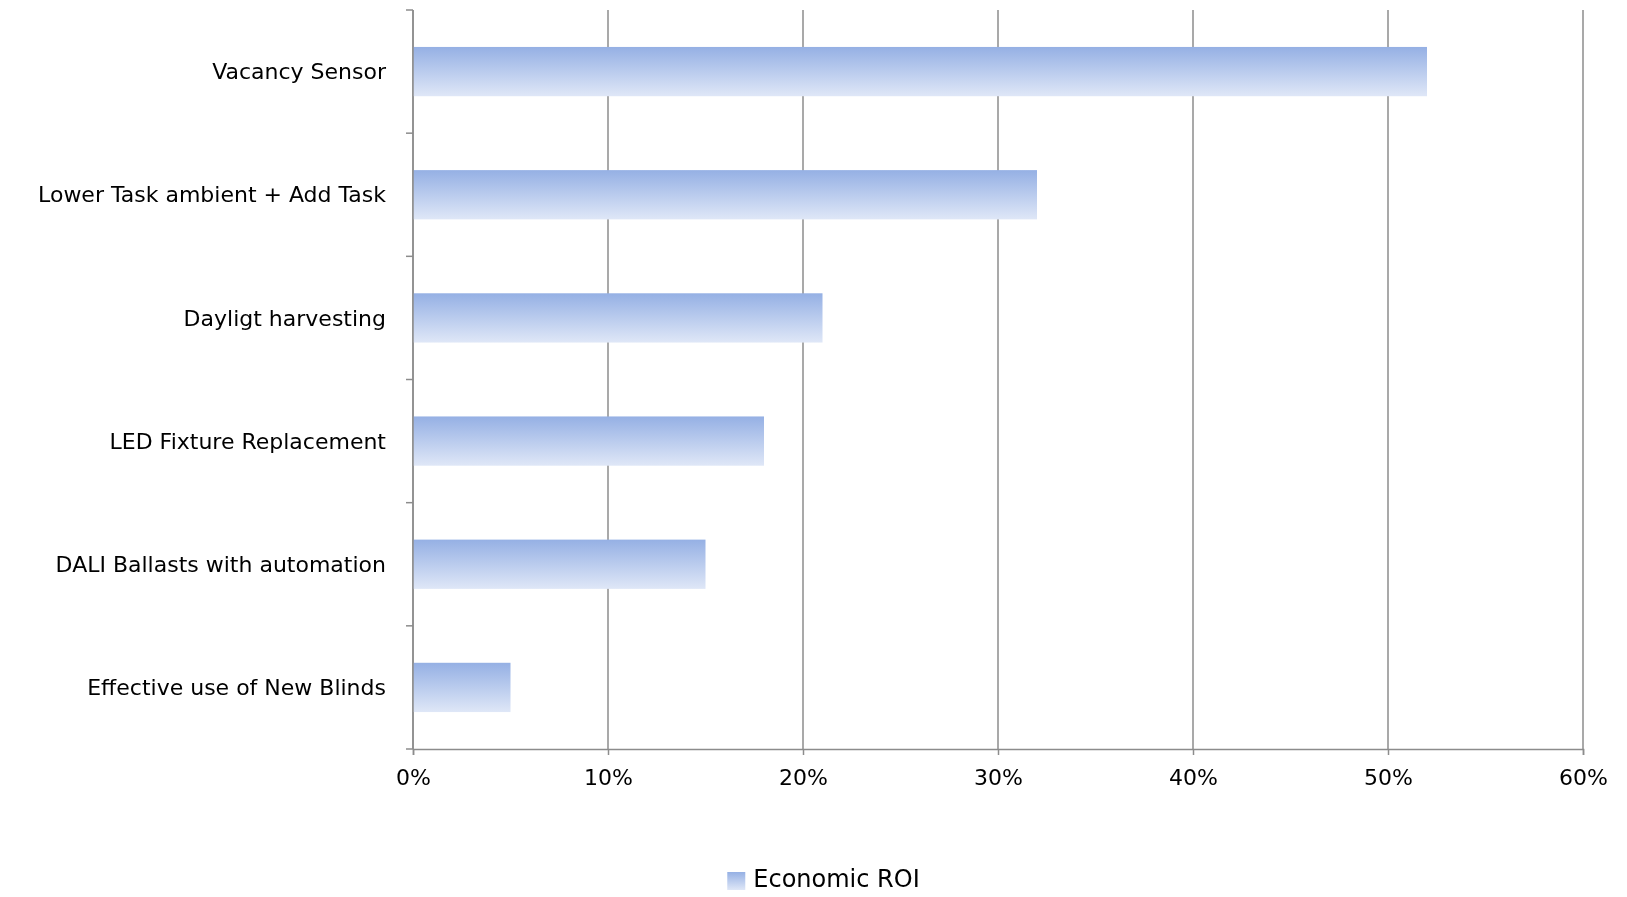  I want to click on y-tick-label: Effective use of New Blinds, so click(236, 688).